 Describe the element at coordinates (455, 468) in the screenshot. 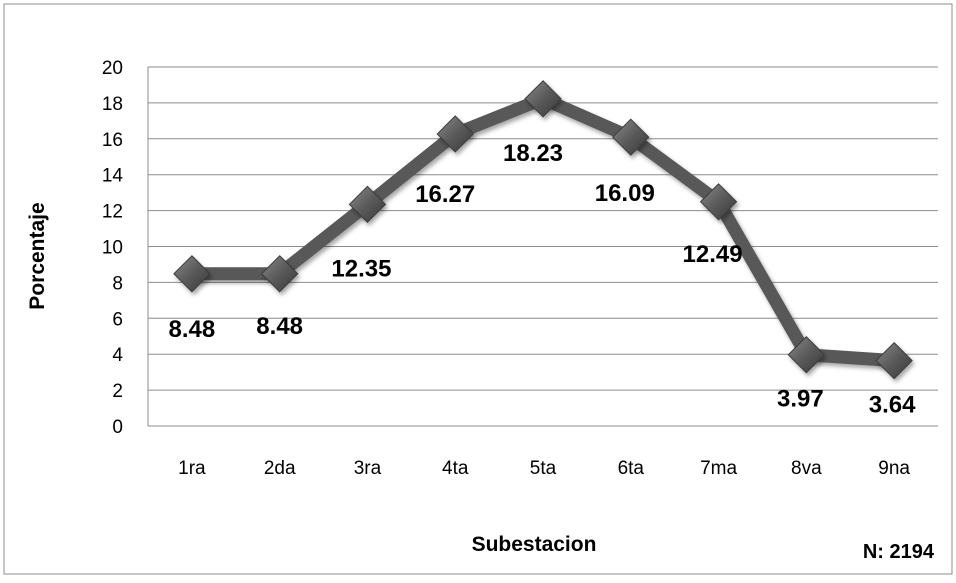

I see `x-tick-label: 4ta` at that location.